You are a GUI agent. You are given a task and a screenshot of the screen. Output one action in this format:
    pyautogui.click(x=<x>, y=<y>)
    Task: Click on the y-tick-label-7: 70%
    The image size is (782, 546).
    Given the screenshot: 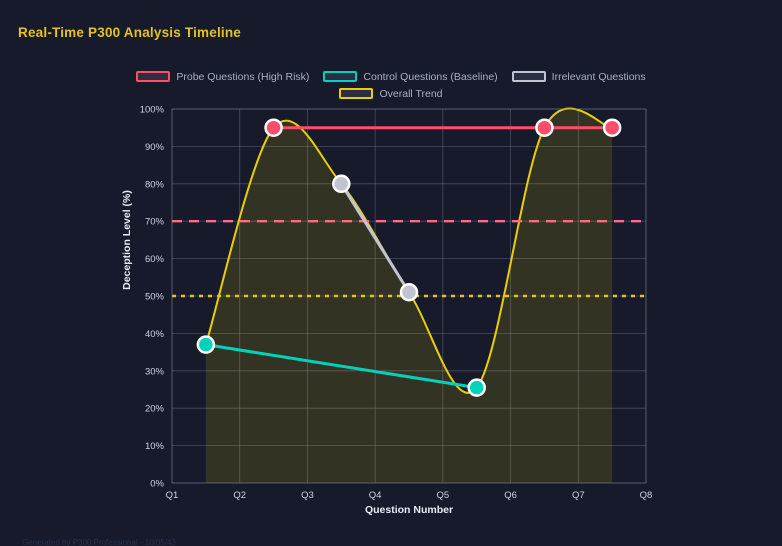 What is the action you would take?
    pyautogui.click(x=155, y=222)
    